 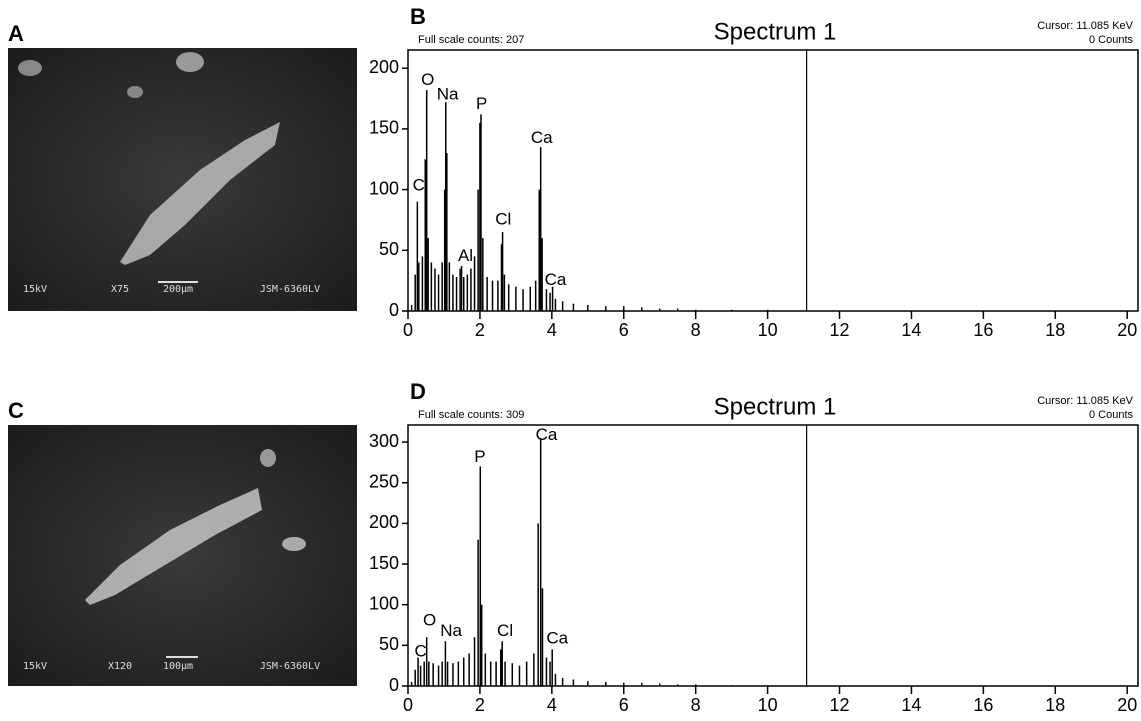 What do you see at coordinates (552, 330) in the screenshot?
I see `x-tick-label: 4` at bounding box center [552, 330].